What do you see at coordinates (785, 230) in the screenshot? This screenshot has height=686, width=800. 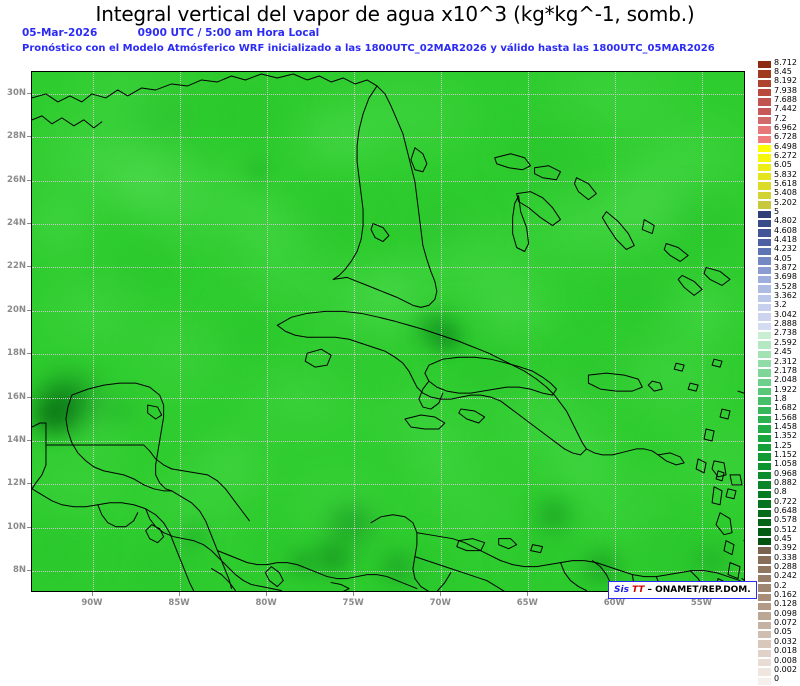 I see `colorbar-tick-label: 4.608` at bounding box center [785, 230].